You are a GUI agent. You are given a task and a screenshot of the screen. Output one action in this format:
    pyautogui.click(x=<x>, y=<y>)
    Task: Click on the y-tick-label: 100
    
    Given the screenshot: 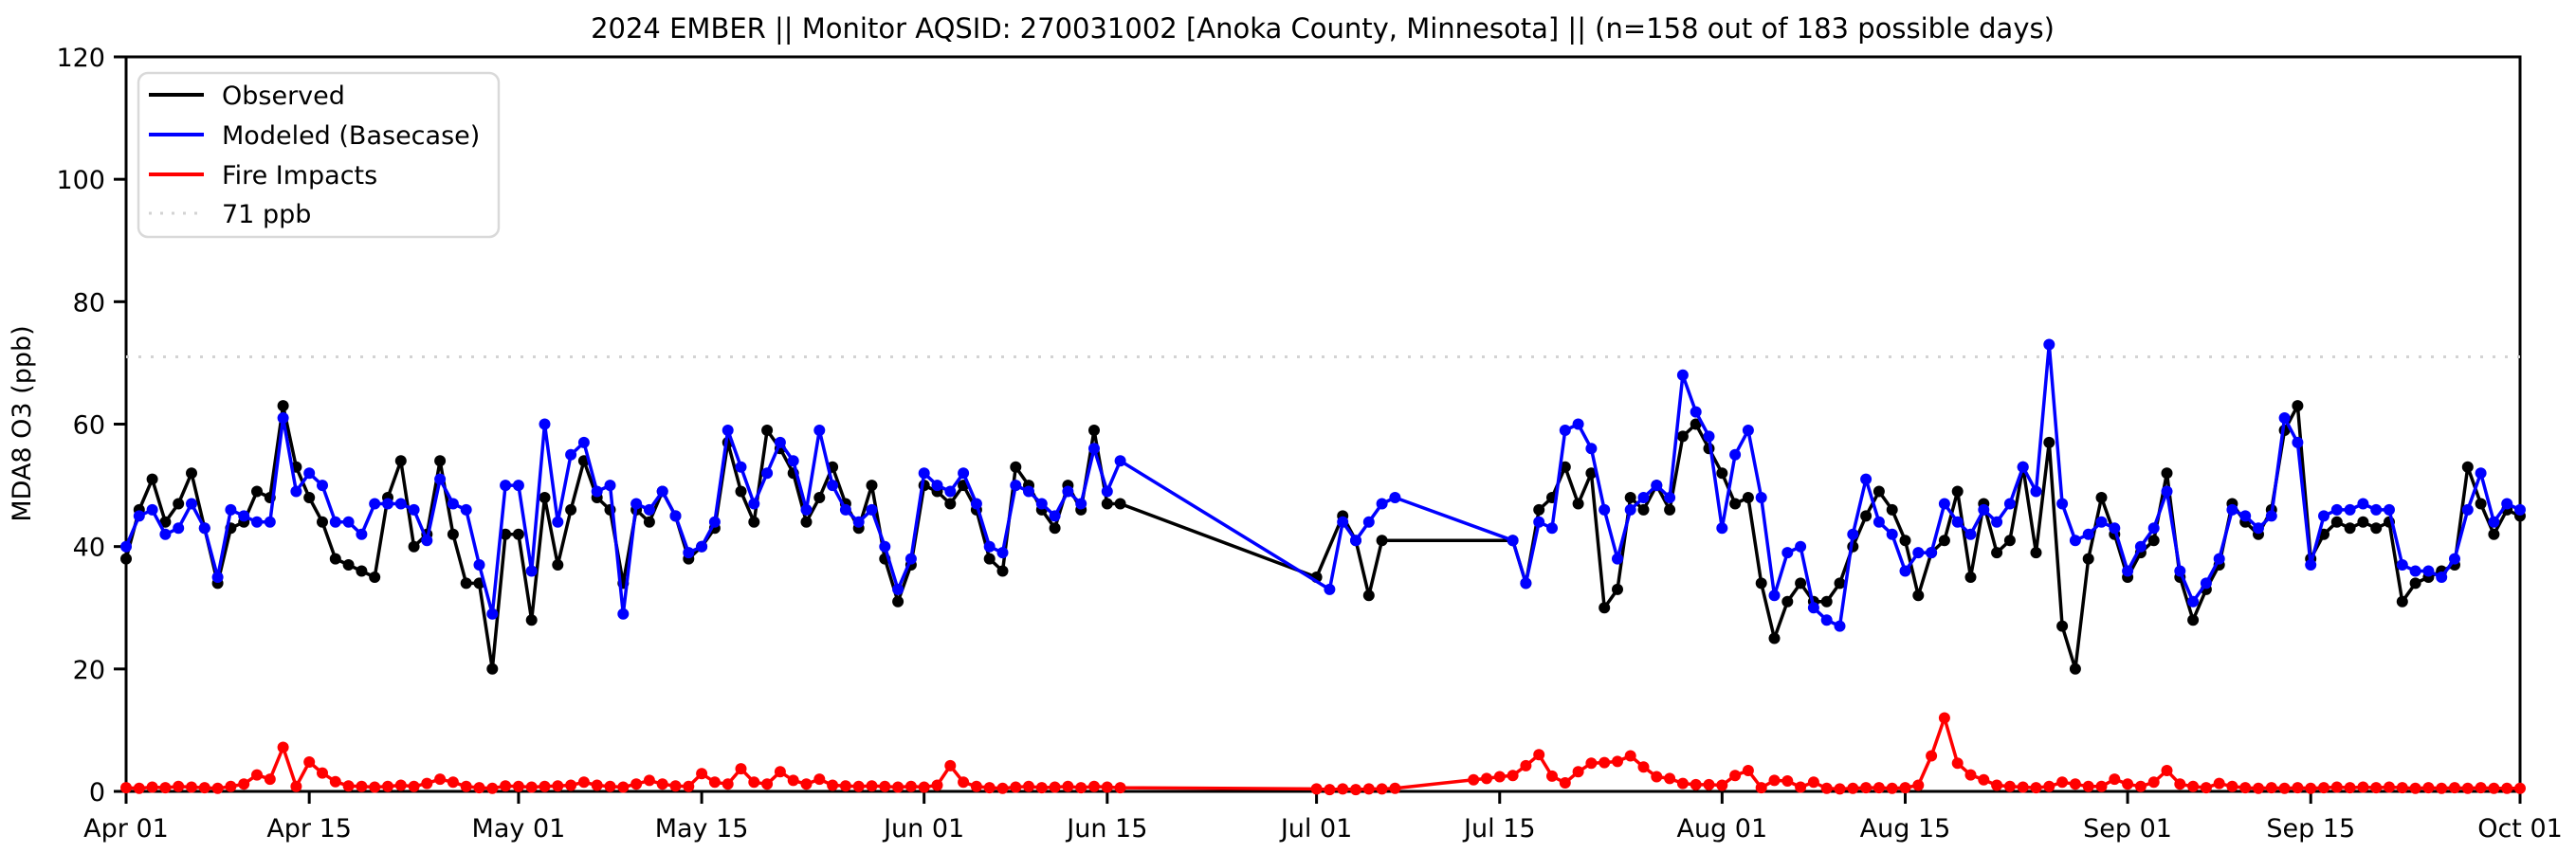 What is the action you would take?
    pyautogui.click(x=80, y=180)
    